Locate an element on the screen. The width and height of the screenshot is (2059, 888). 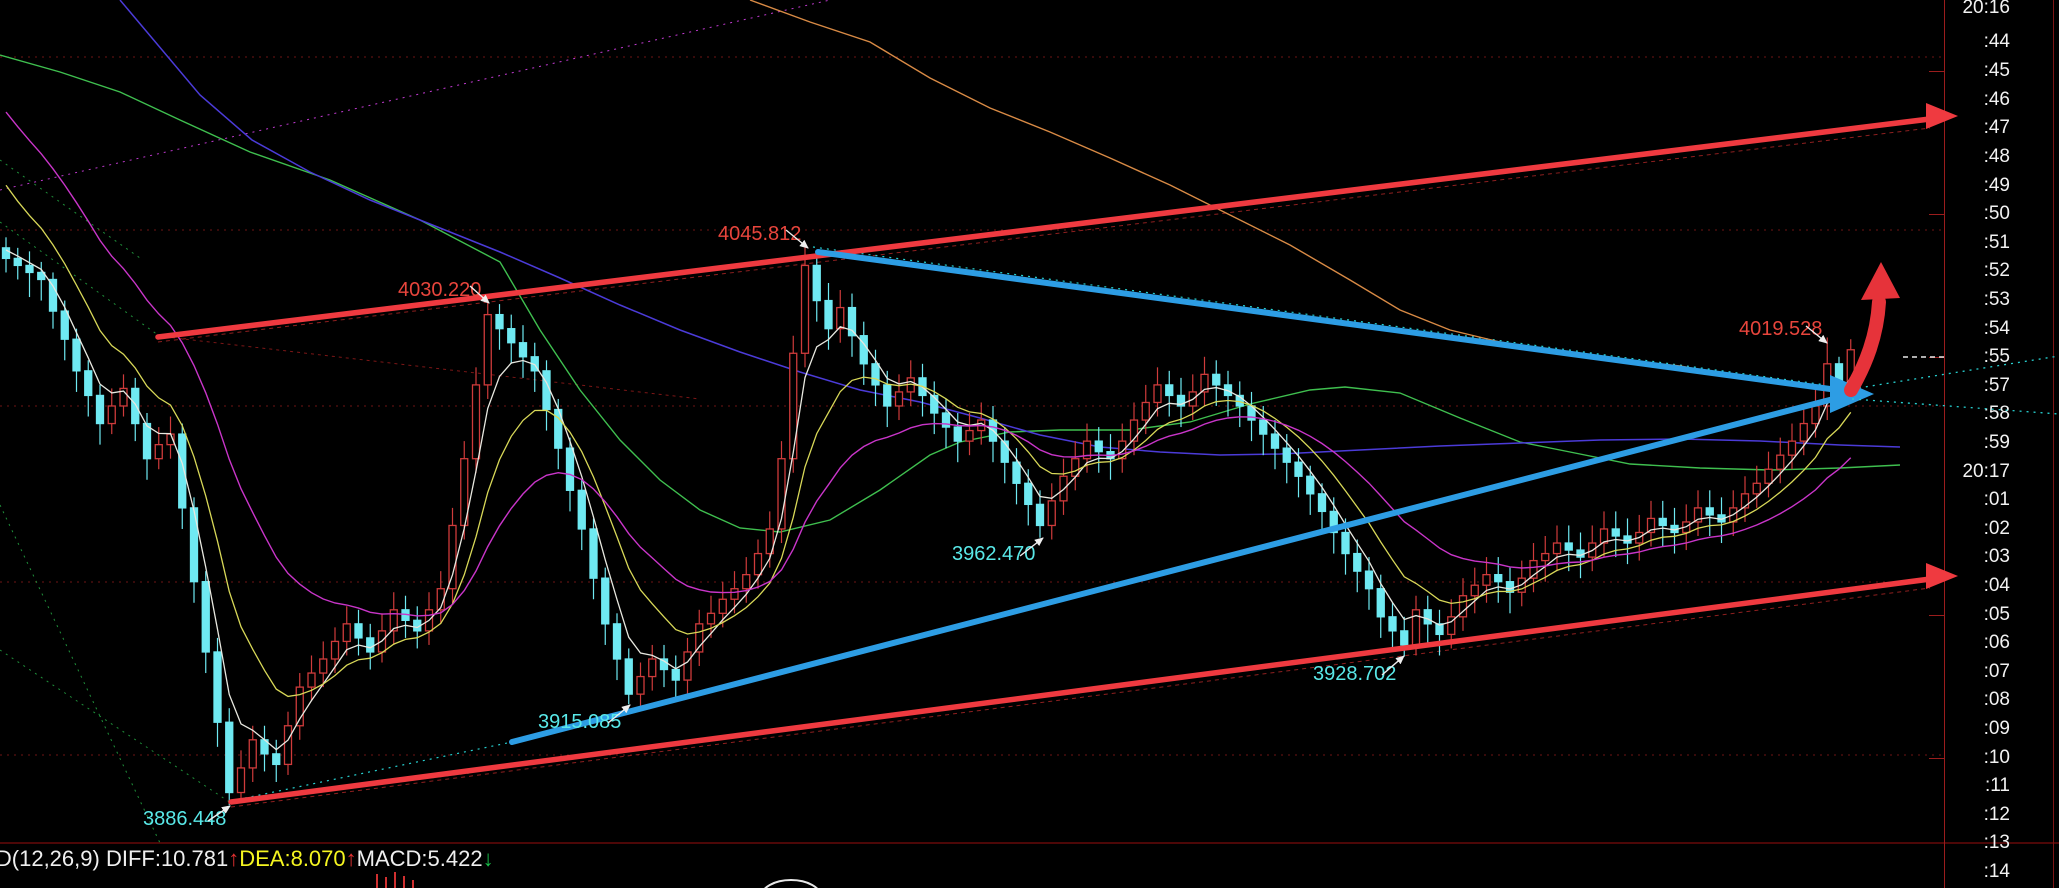
time-axis-label: :12 is located at coordinates (1996, 814).